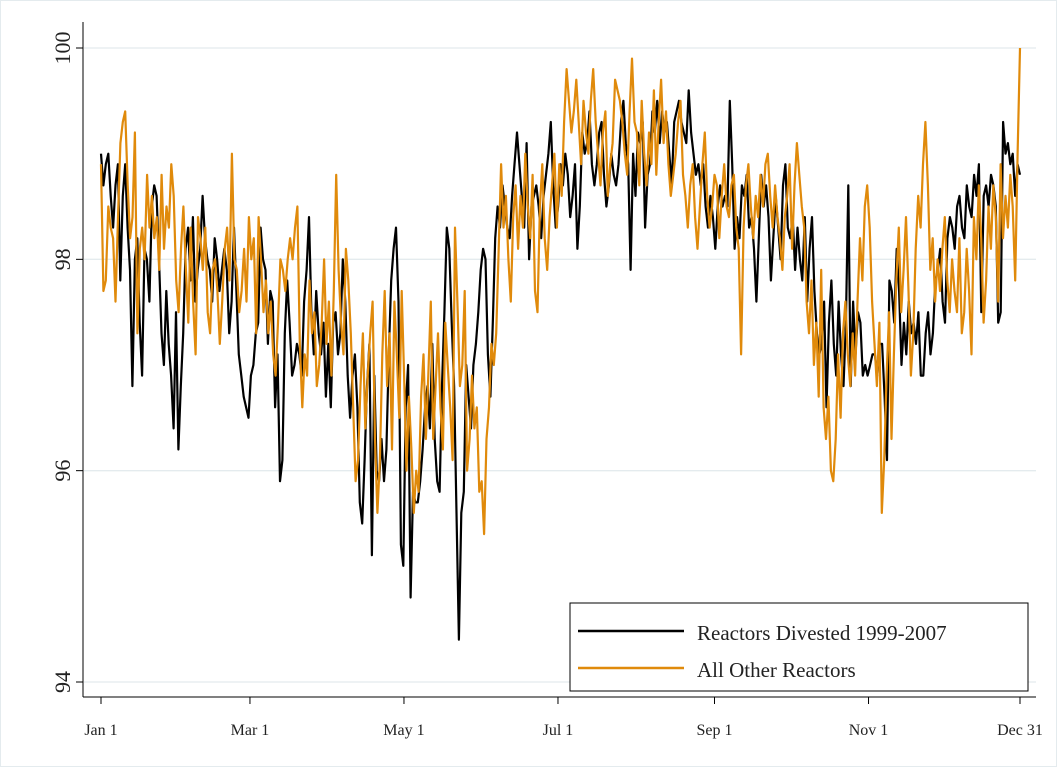 The height and width of the screenshot is (772, 1057). Describe the element at coordinates (558, 730) in the screenshot. I see `x-tick-label-jul-1: Jul 1` at that location.